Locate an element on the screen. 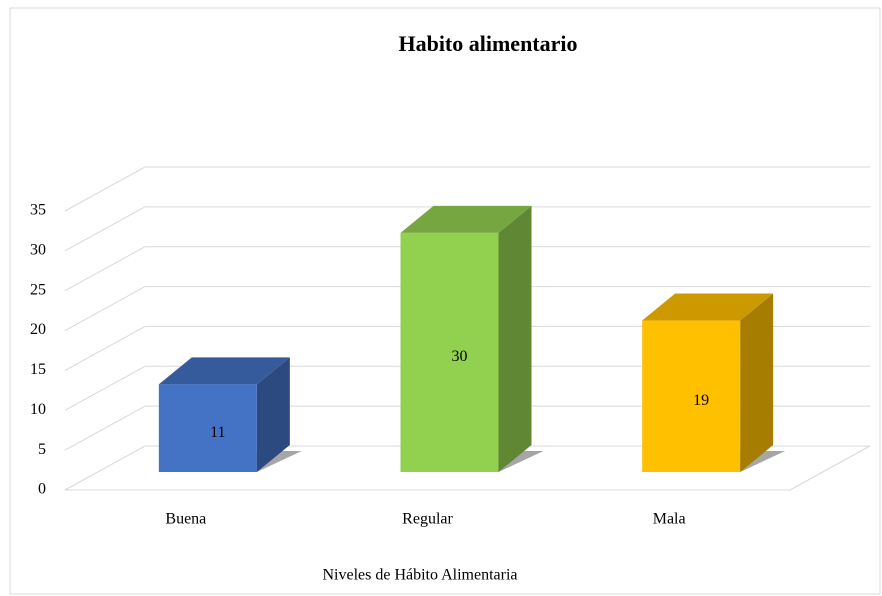  y-tick-label: 15 is located at coordinates (38, 369).